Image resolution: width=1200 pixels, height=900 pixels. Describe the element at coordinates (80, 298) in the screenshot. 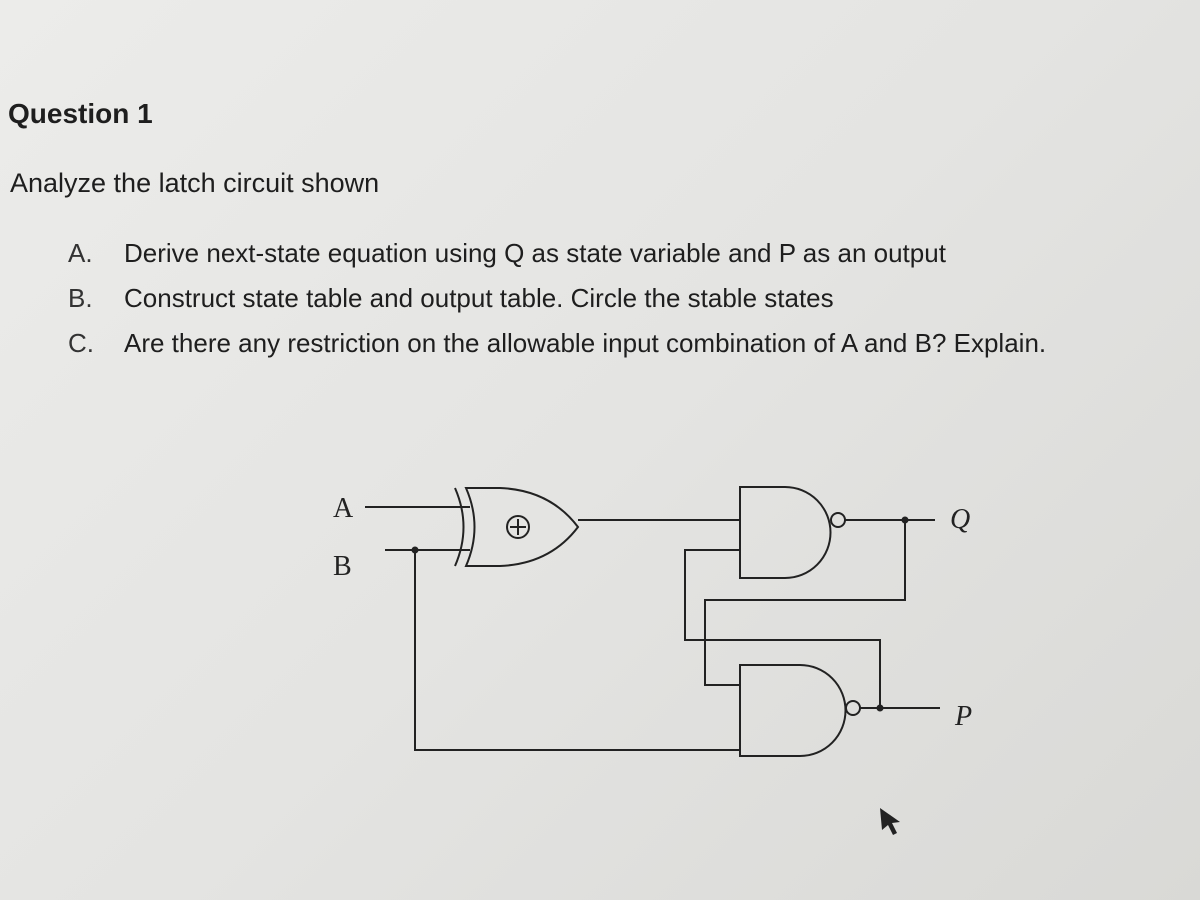

I see `item-marker: B.` at that location.